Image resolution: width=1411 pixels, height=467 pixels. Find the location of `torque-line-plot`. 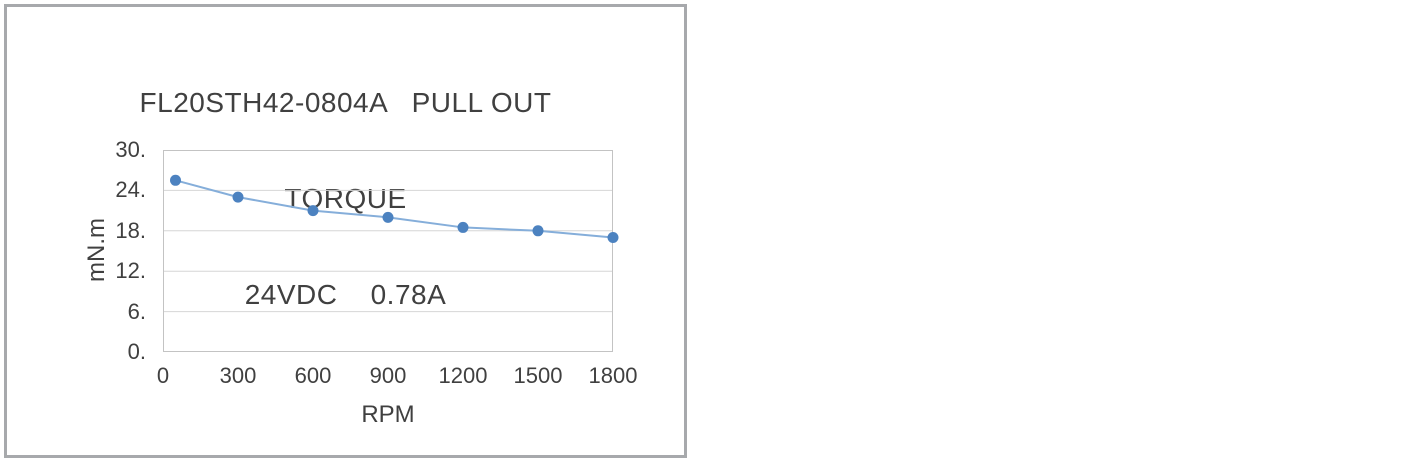

torque-line-plot is located at coordinates (391, 251).